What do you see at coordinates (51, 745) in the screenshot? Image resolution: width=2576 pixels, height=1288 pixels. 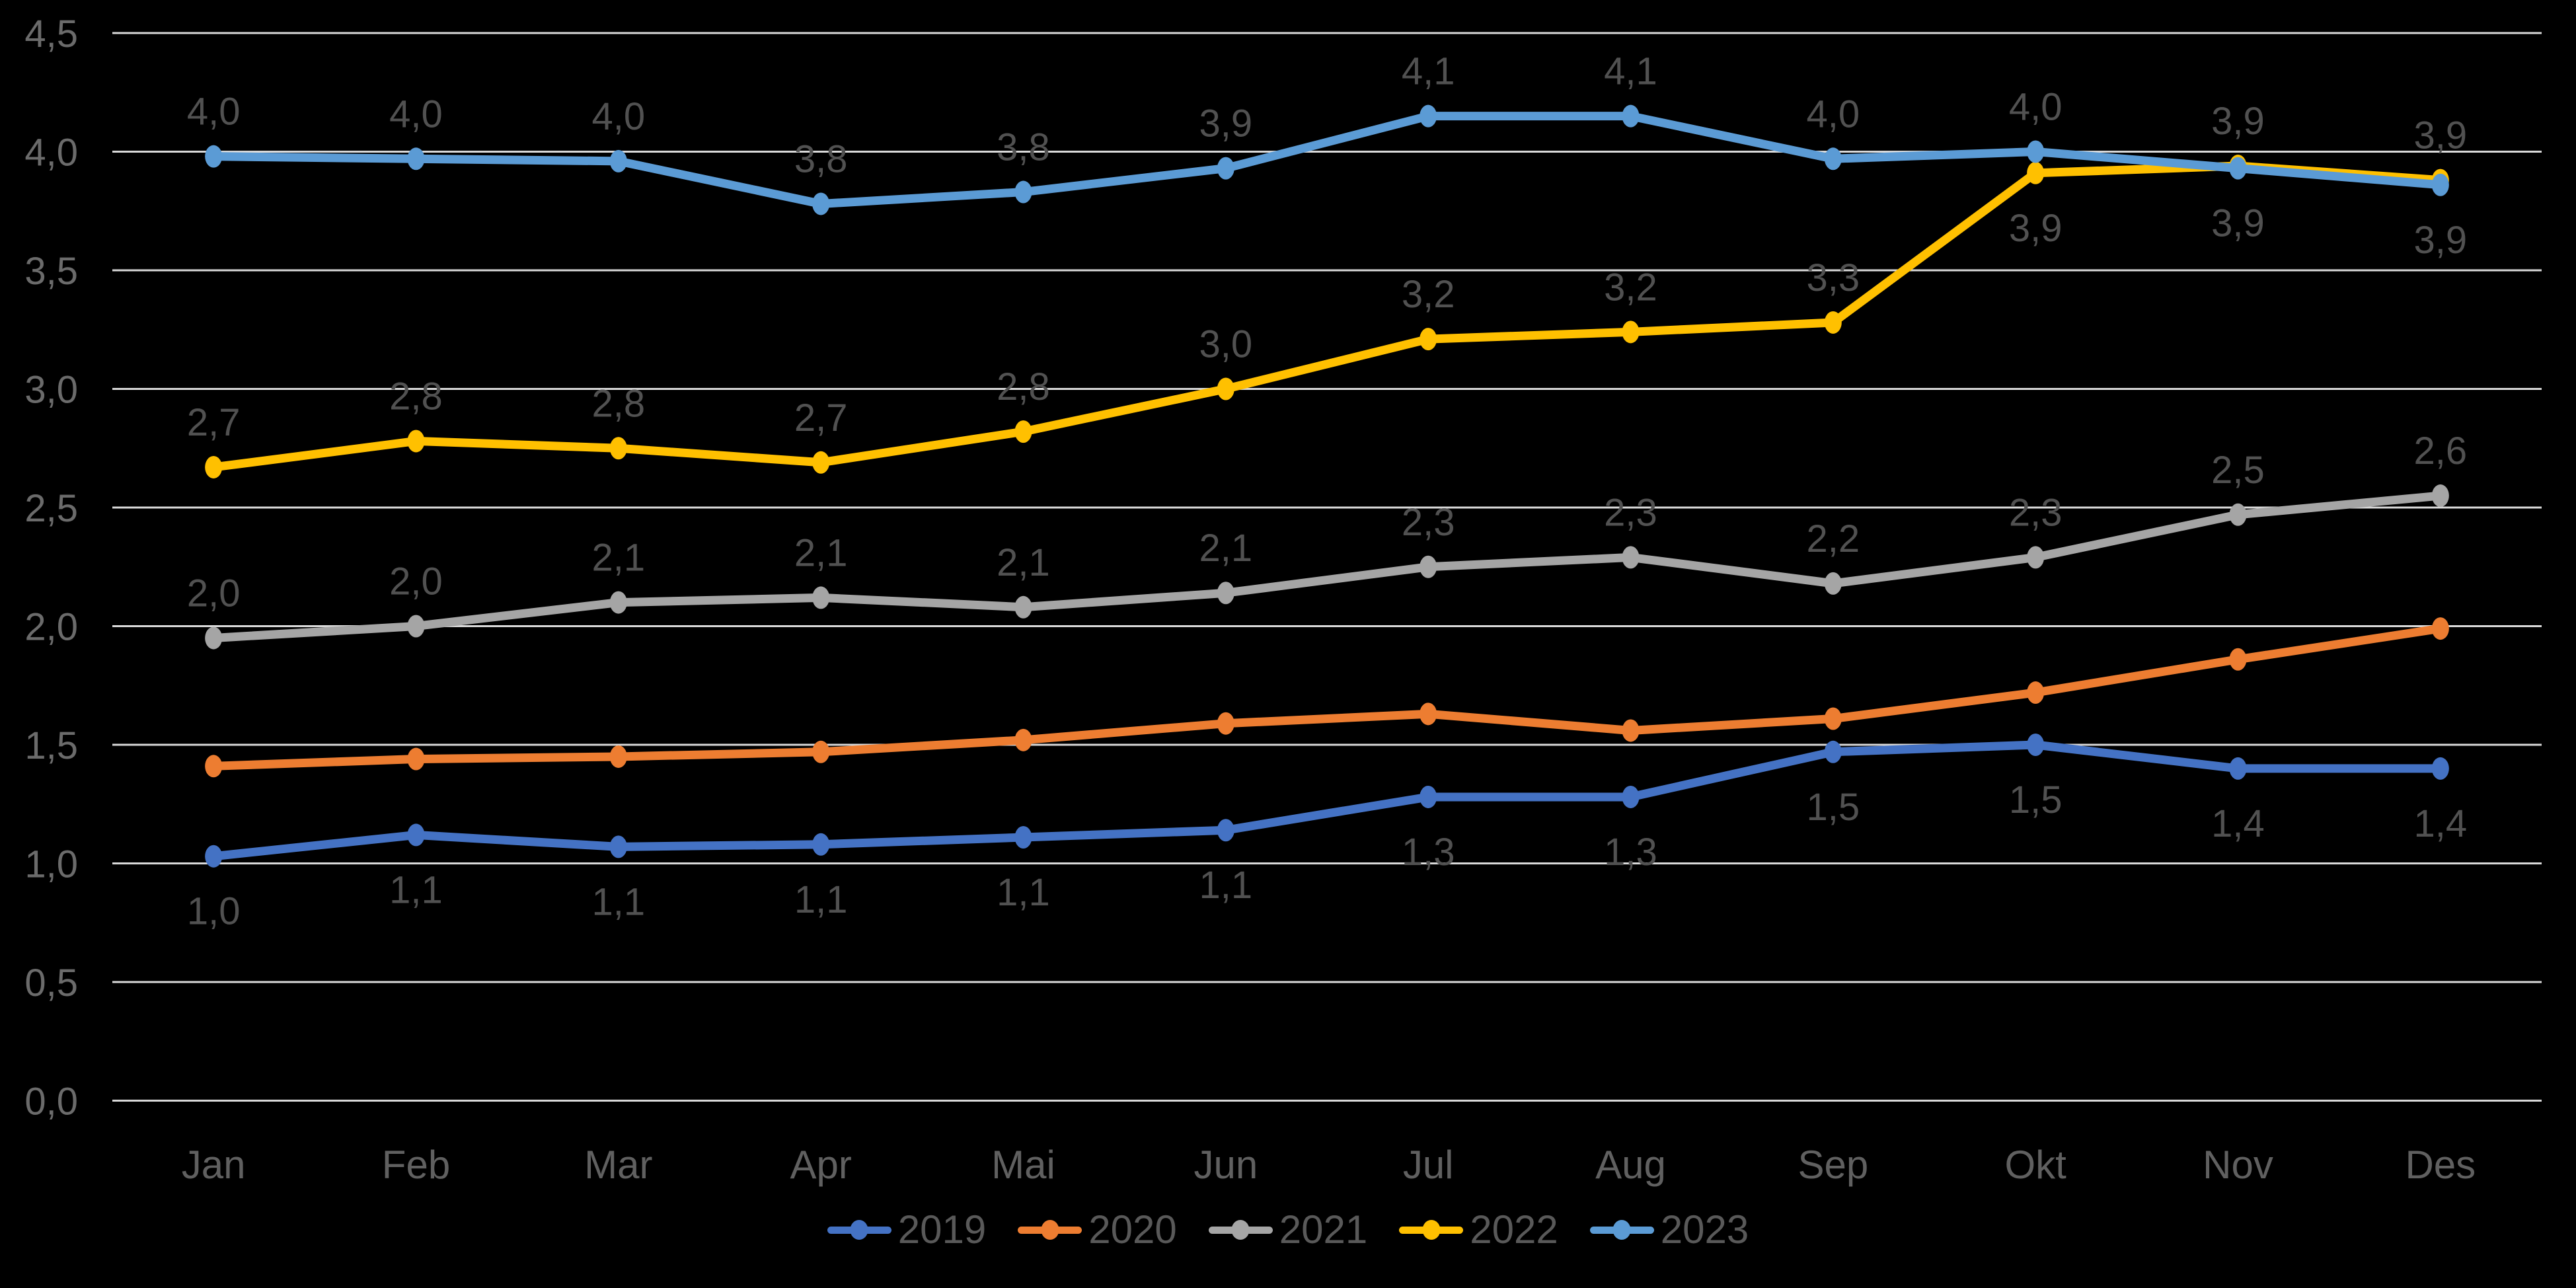 I see `y-axis-tick-label: 1,5` at bounding box center [51, 745].